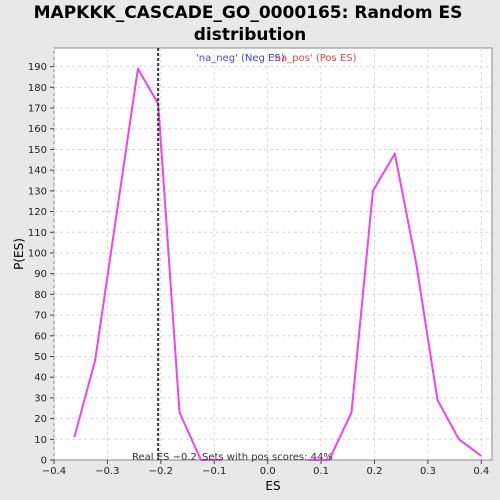 The width and height of the screenshot is (500, 500). What do you see at coordinates (161, 471) in the screenshot?
I see `x-tick-label: −0.2` at bounding box center [161, 471].